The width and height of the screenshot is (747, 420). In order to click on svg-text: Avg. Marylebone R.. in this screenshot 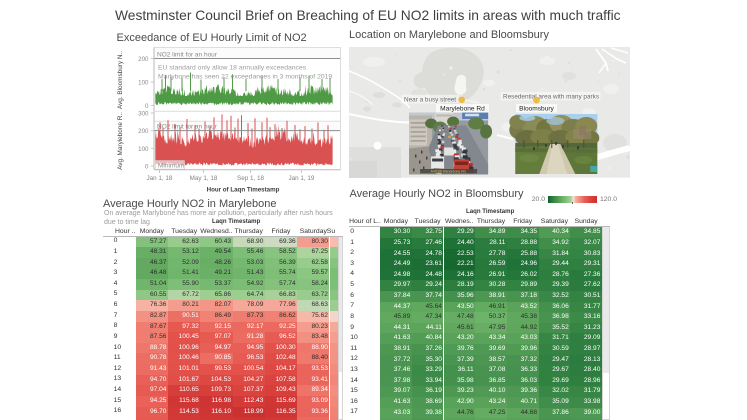, I will do `click(120, 141)`.